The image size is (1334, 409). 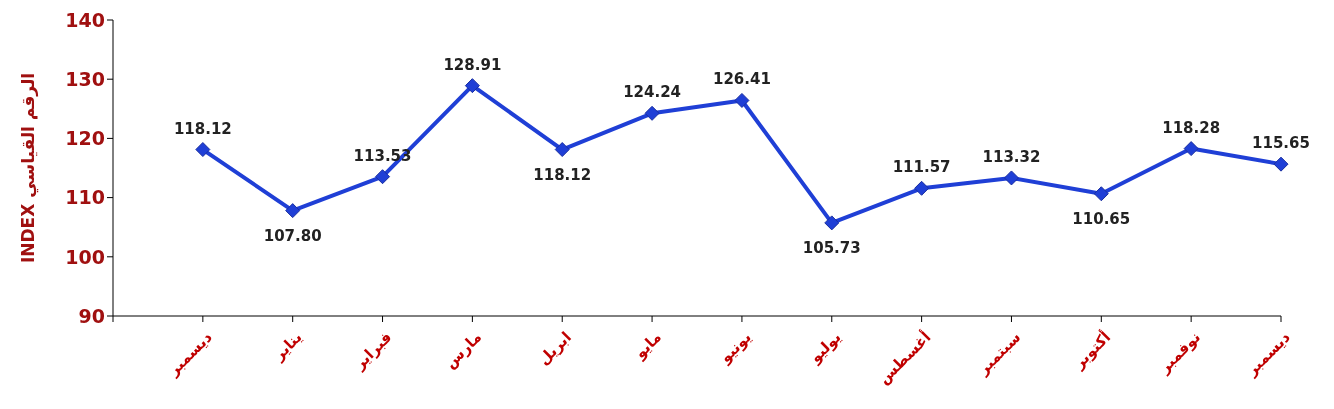 What do you see at coordinates (1281, 143) in the screenshot?
I see `data-label: 115.65` at bounding box center [1281, 143].